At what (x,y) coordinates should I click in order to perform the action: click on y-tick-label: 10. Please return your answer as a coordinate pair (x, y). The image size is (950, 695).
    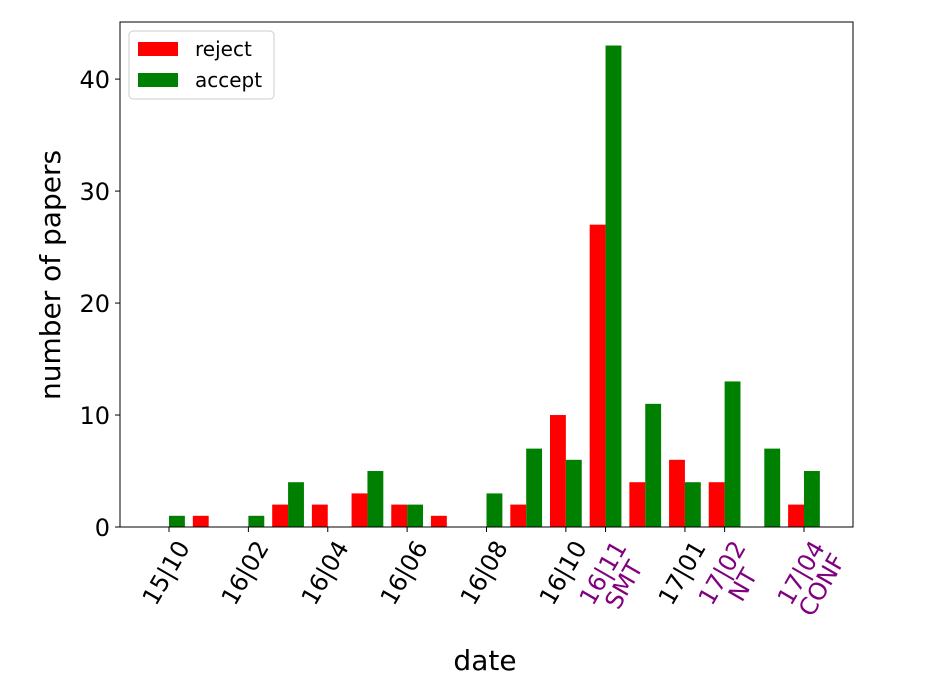
    Looking at the image, I should click on (94, 416).